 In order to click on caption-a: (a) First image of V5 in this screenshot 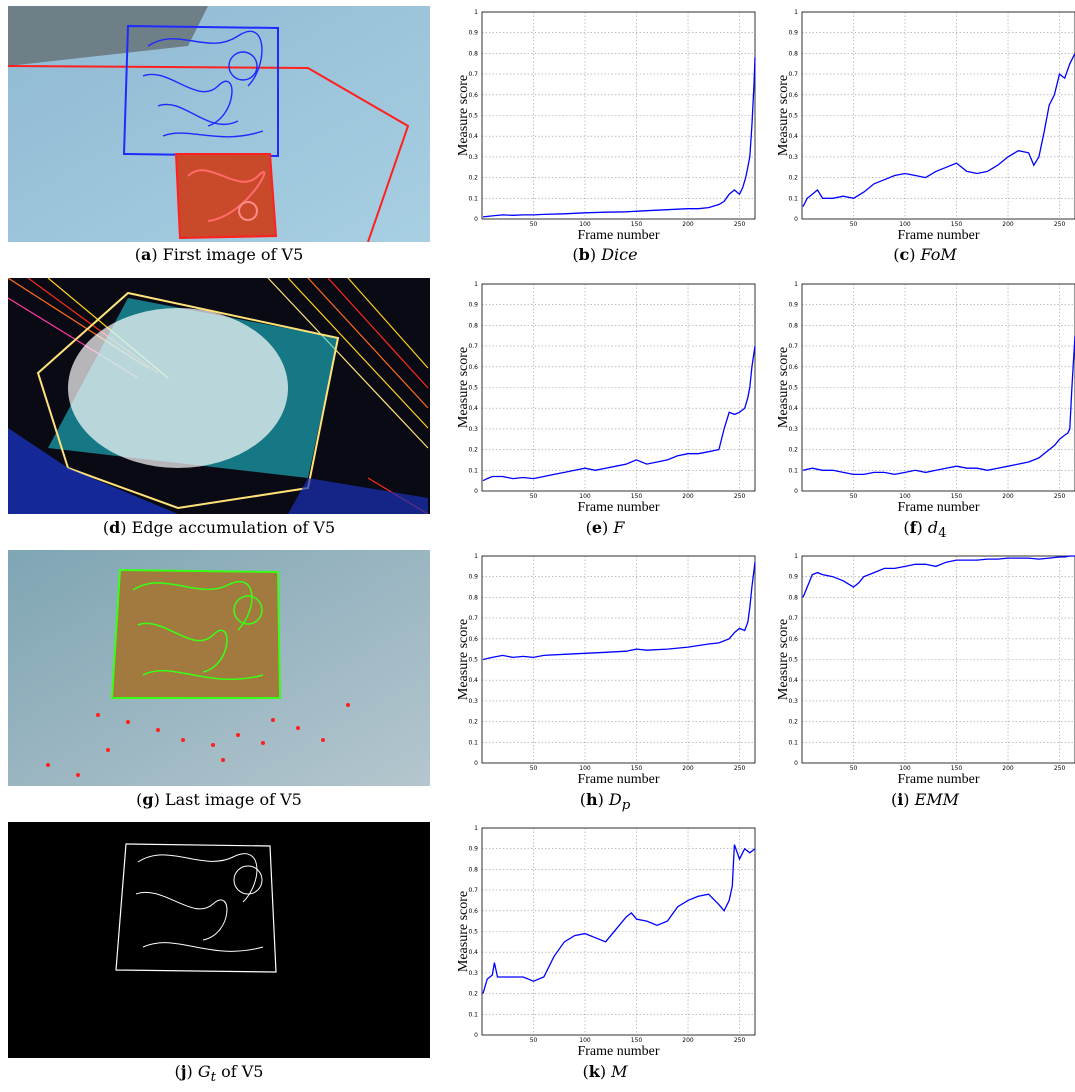, I will do `click(219, 254)`.